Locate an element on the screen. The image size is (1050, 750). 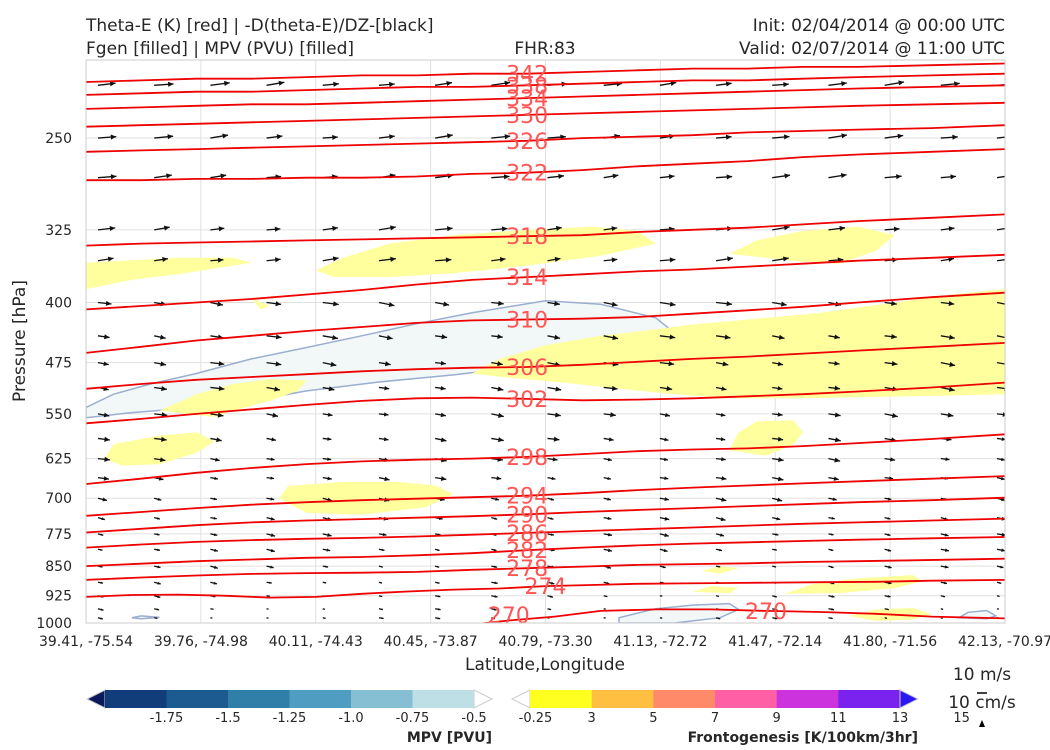
x-tick-label: 39.41, -75.54 is located at coordinates (86, 642).